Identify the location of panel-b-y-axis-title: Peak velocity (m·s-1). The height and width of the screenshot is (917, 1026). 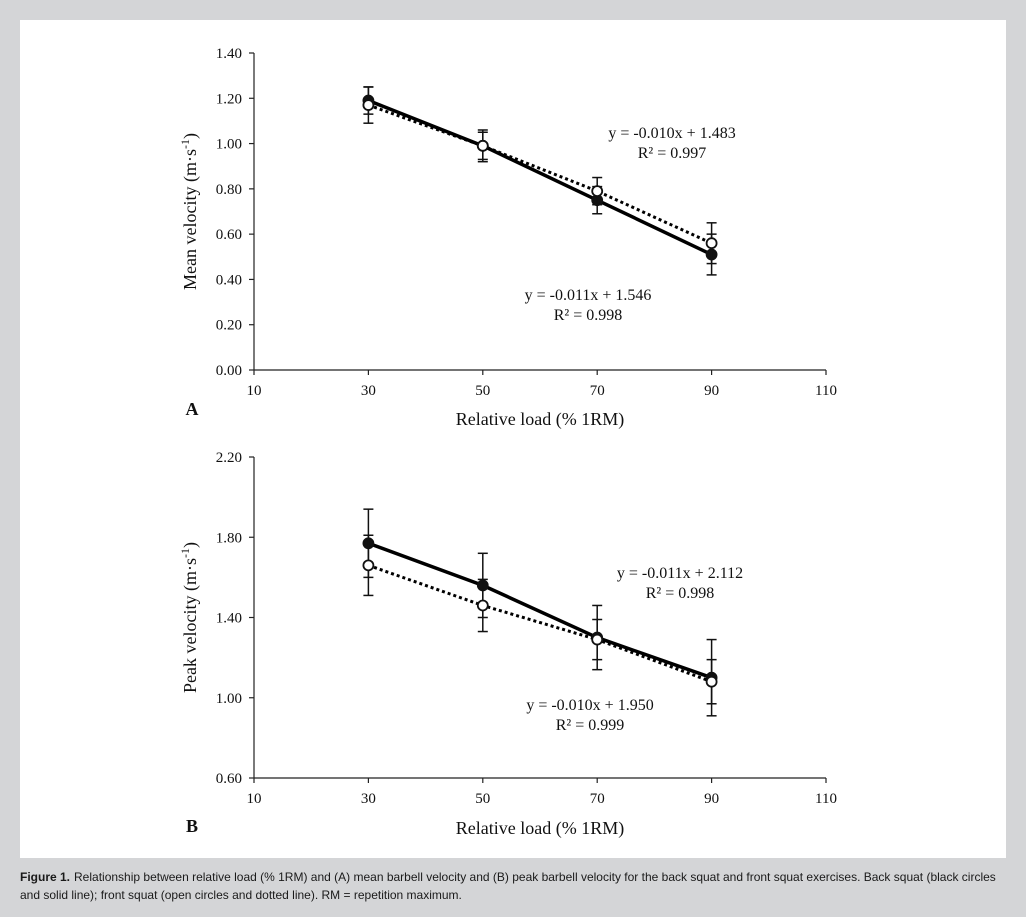
(189, 617).